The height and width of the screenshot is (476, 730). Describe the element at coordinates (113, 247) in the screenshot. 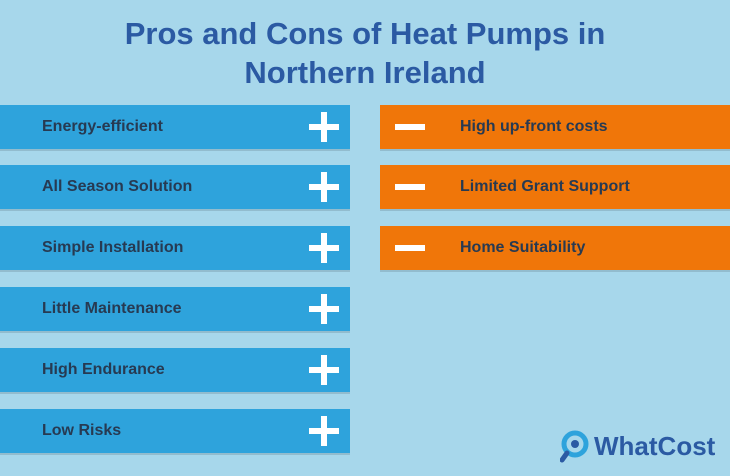

I see `item-label: Simple Installation` at that location.